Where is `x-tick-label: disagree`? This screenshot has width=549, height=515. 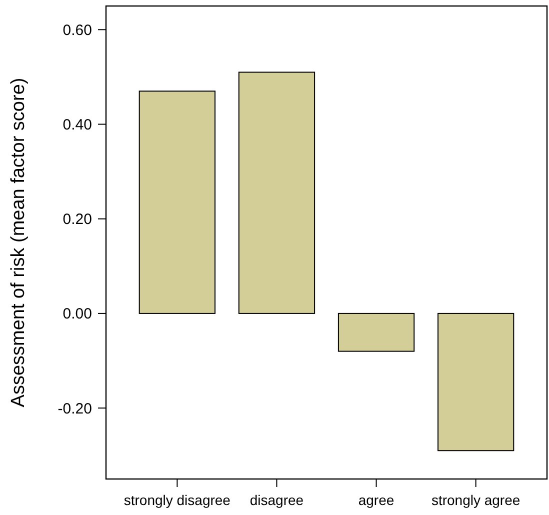 x-tick-label: disagree is located at coordinates (277, 500).